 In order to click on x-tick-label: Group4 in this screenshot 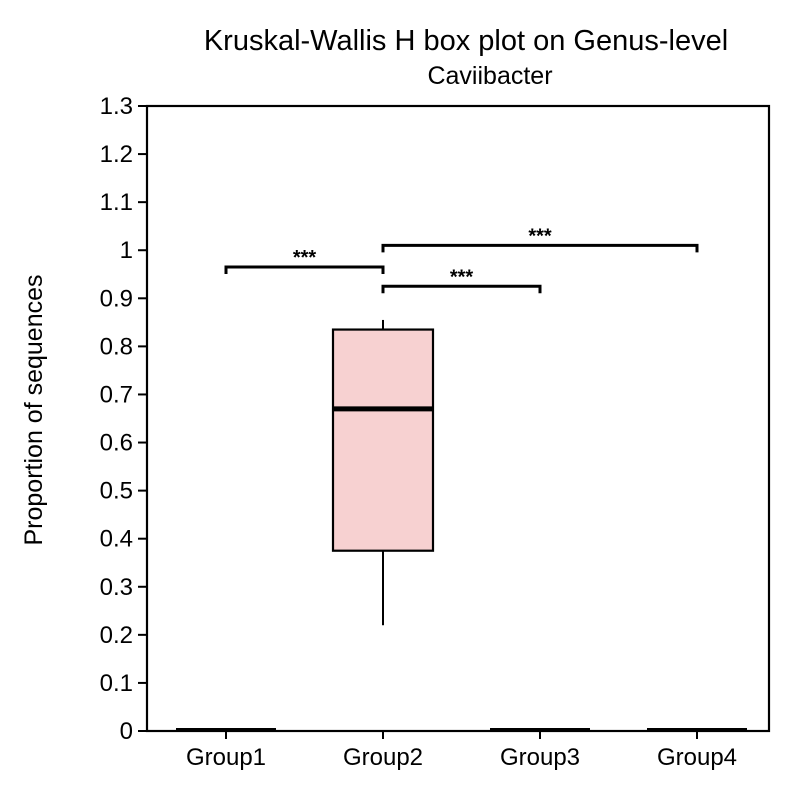, I will do `click(697, 757)`.